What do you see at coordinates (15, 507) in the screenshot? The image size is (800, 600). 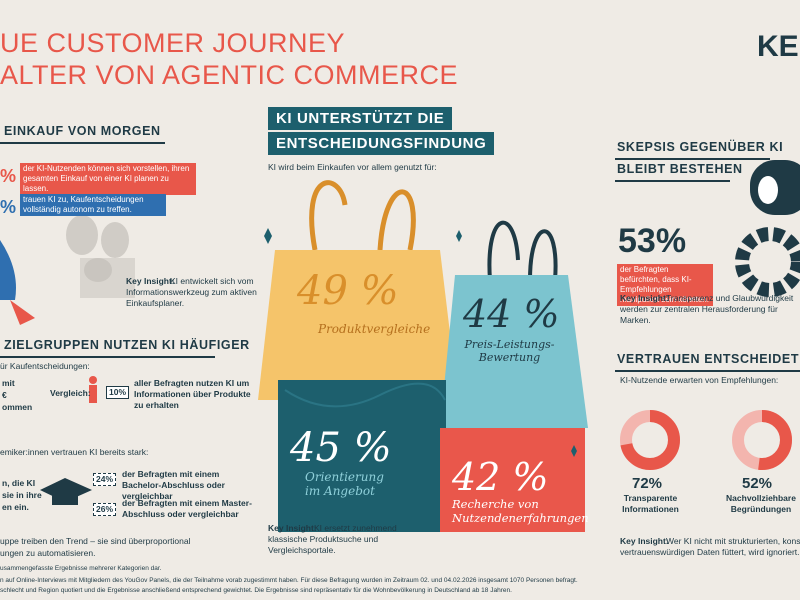 I see `side-line: en ein.` at bounding box center [15, 507].